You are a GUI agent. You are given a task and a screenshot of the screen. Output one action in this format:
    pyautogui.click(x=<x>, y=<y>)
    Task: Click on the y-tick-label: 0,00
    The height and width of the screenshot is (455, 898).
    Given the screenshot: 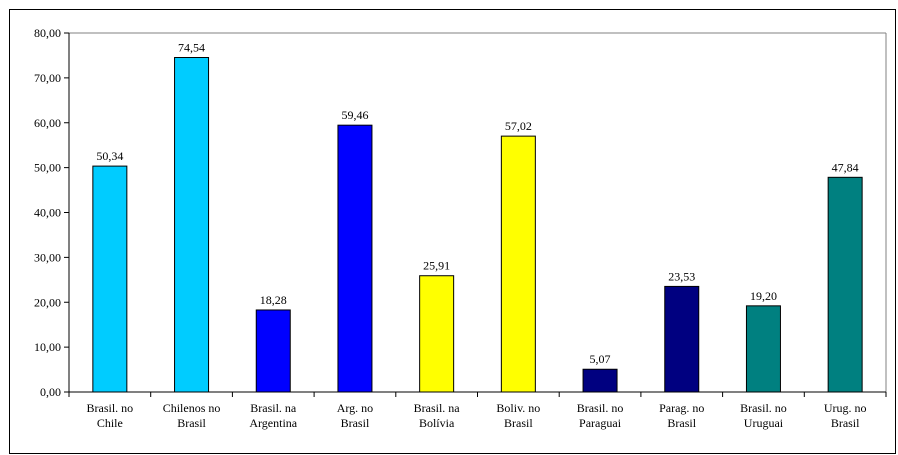 What is the action you would take?
    pyautogui.click(x=50, y=392)
    